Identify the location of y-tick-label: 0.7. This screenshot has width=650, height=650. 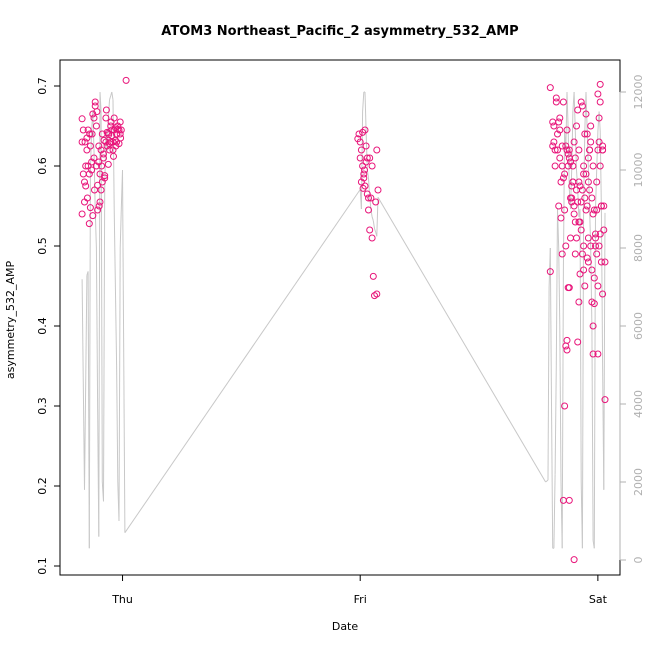
(42, 86).